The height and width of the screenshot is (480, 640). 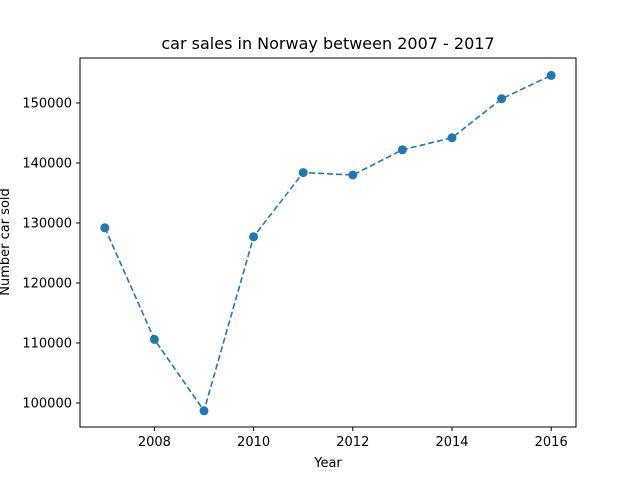 I want to click on y-axis: 100000 110000 120000 130000 140000 150000, so click(x=51, y=254).